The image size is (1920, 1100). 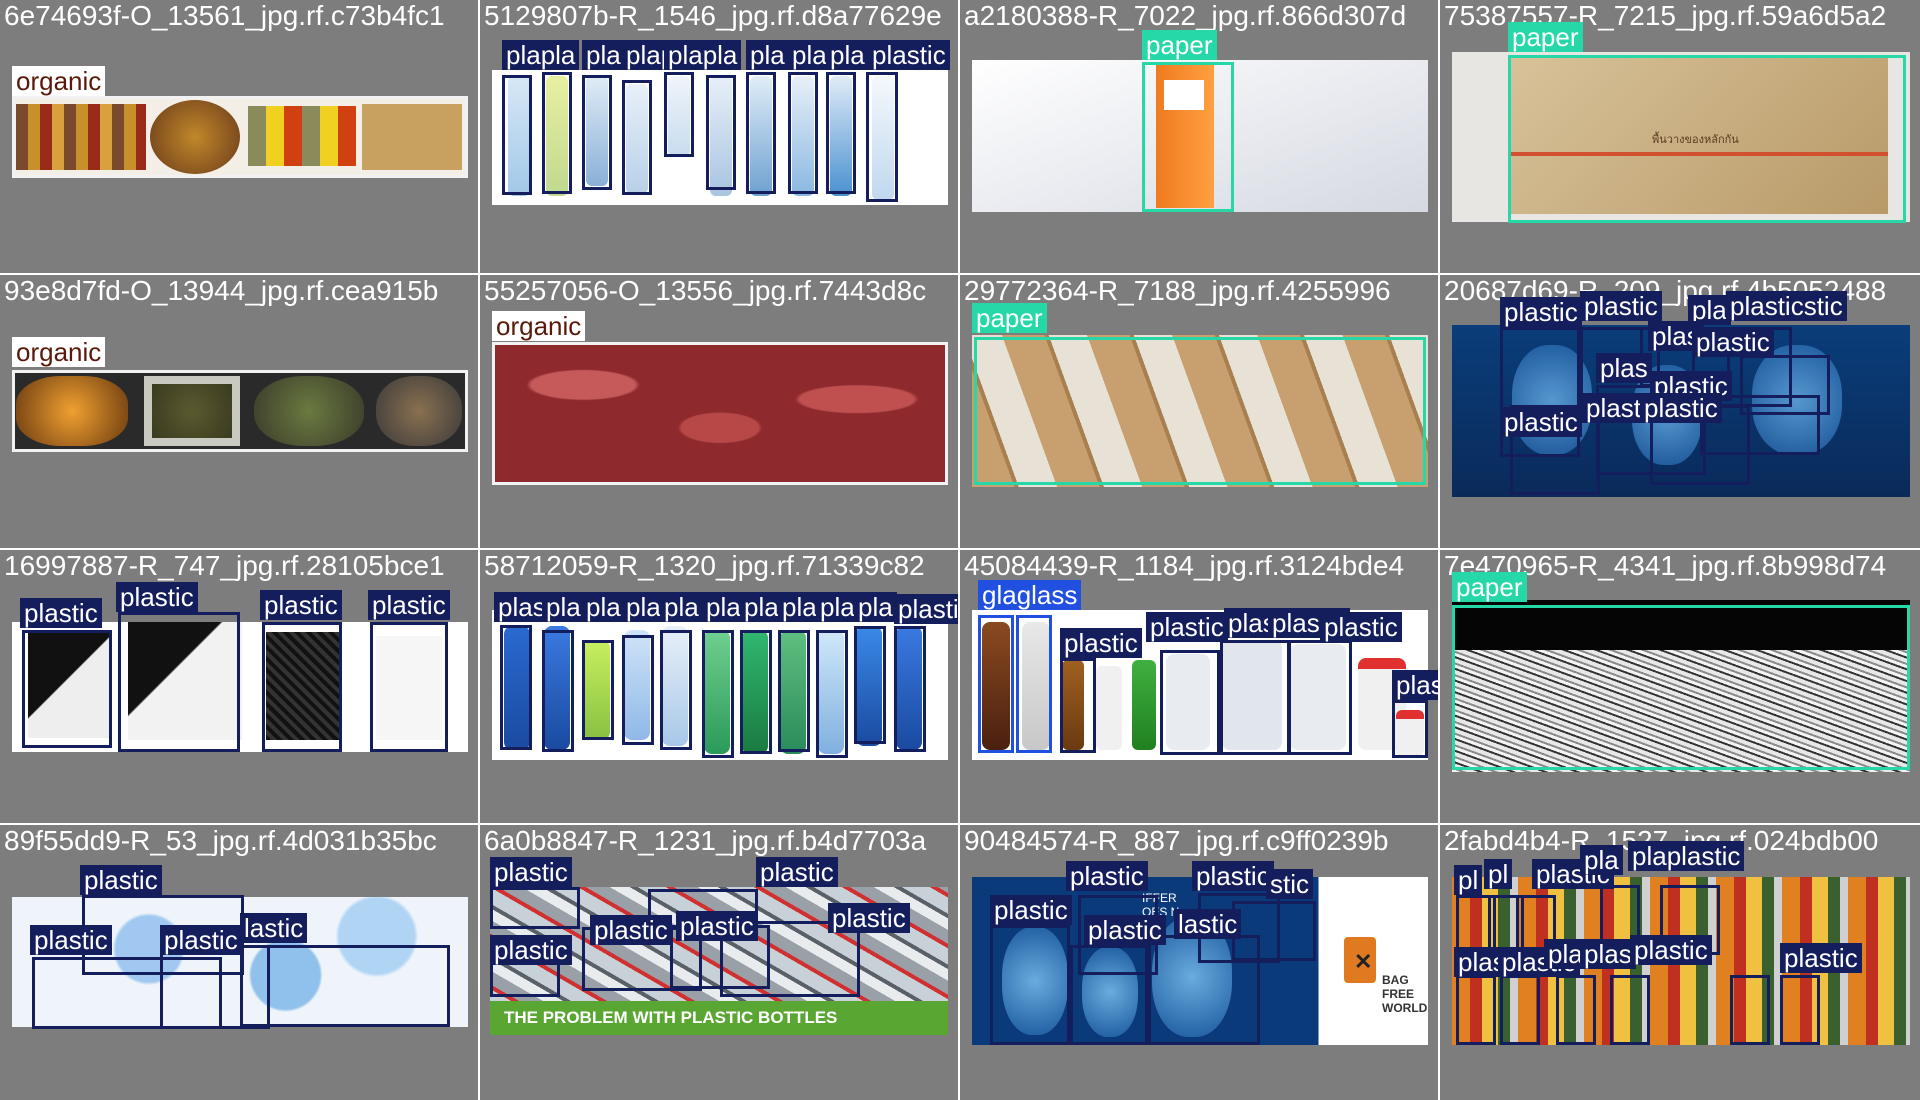 What do you see at coordinates (1176, 840) in the screenshot?
I see `tile-title: 90484574-R_887_jpg.rf.c9ff0239b` at bounding box center [1176, 840].